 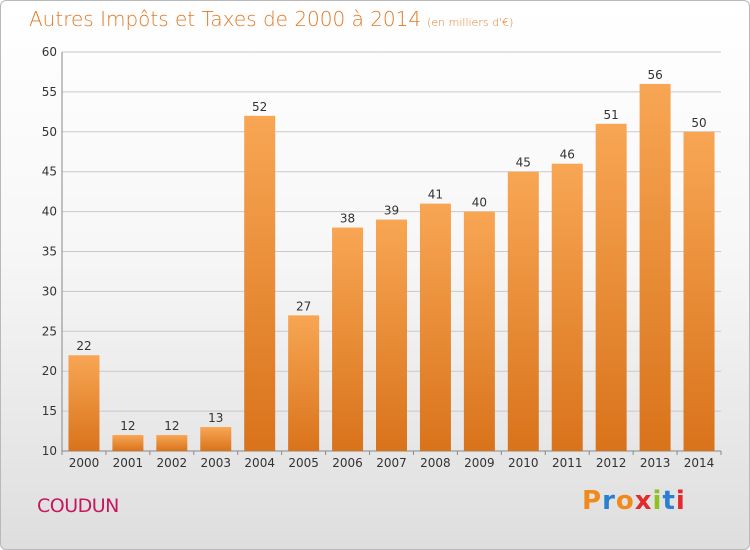 What do you see at coordinates (347, 219) in the screenshot?
I see `data-label: 38` at bounding box center [347, 219].